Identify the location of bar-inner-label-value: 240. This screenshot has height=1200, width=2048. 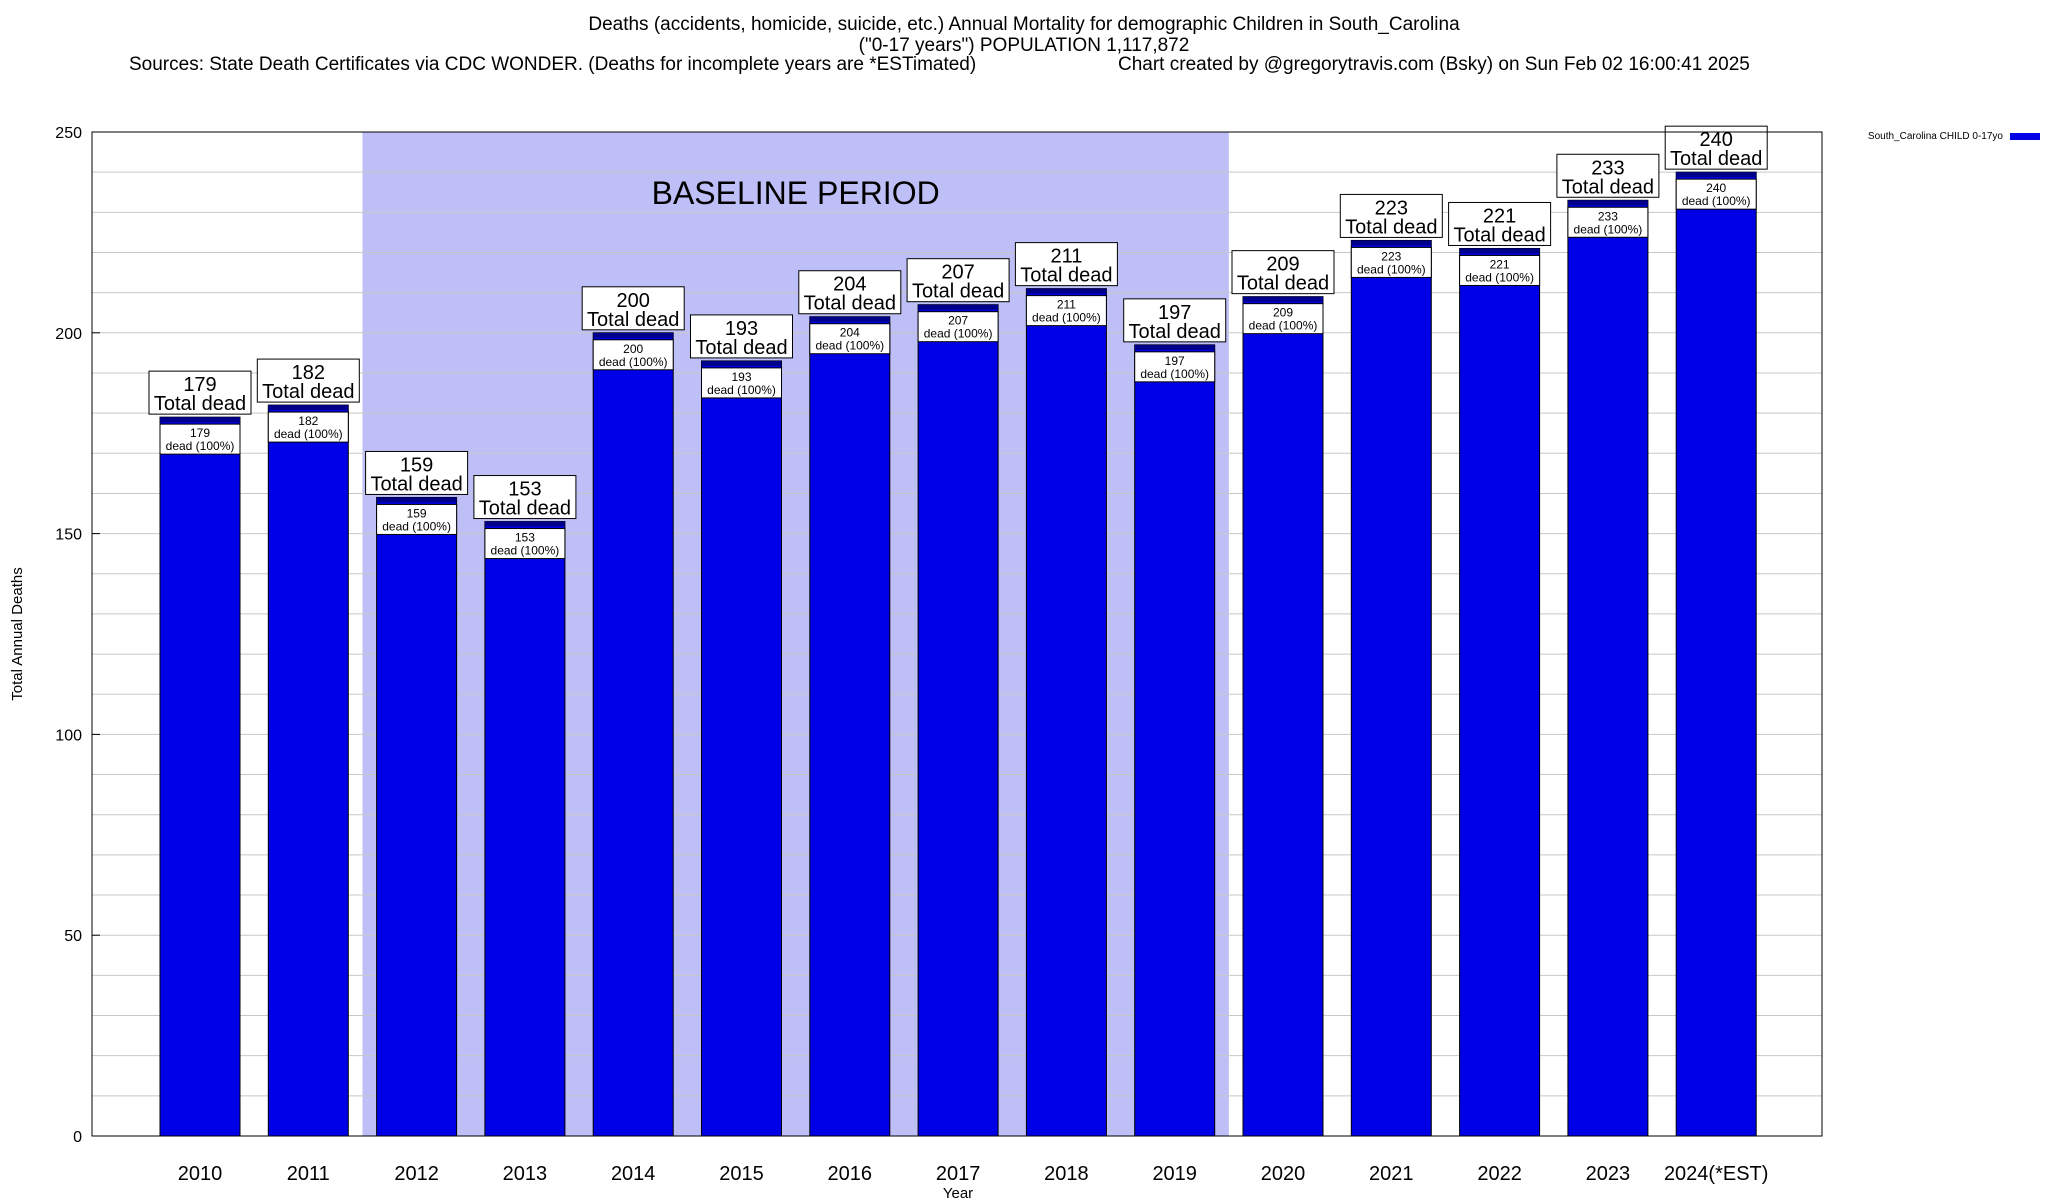
(1716, 188).